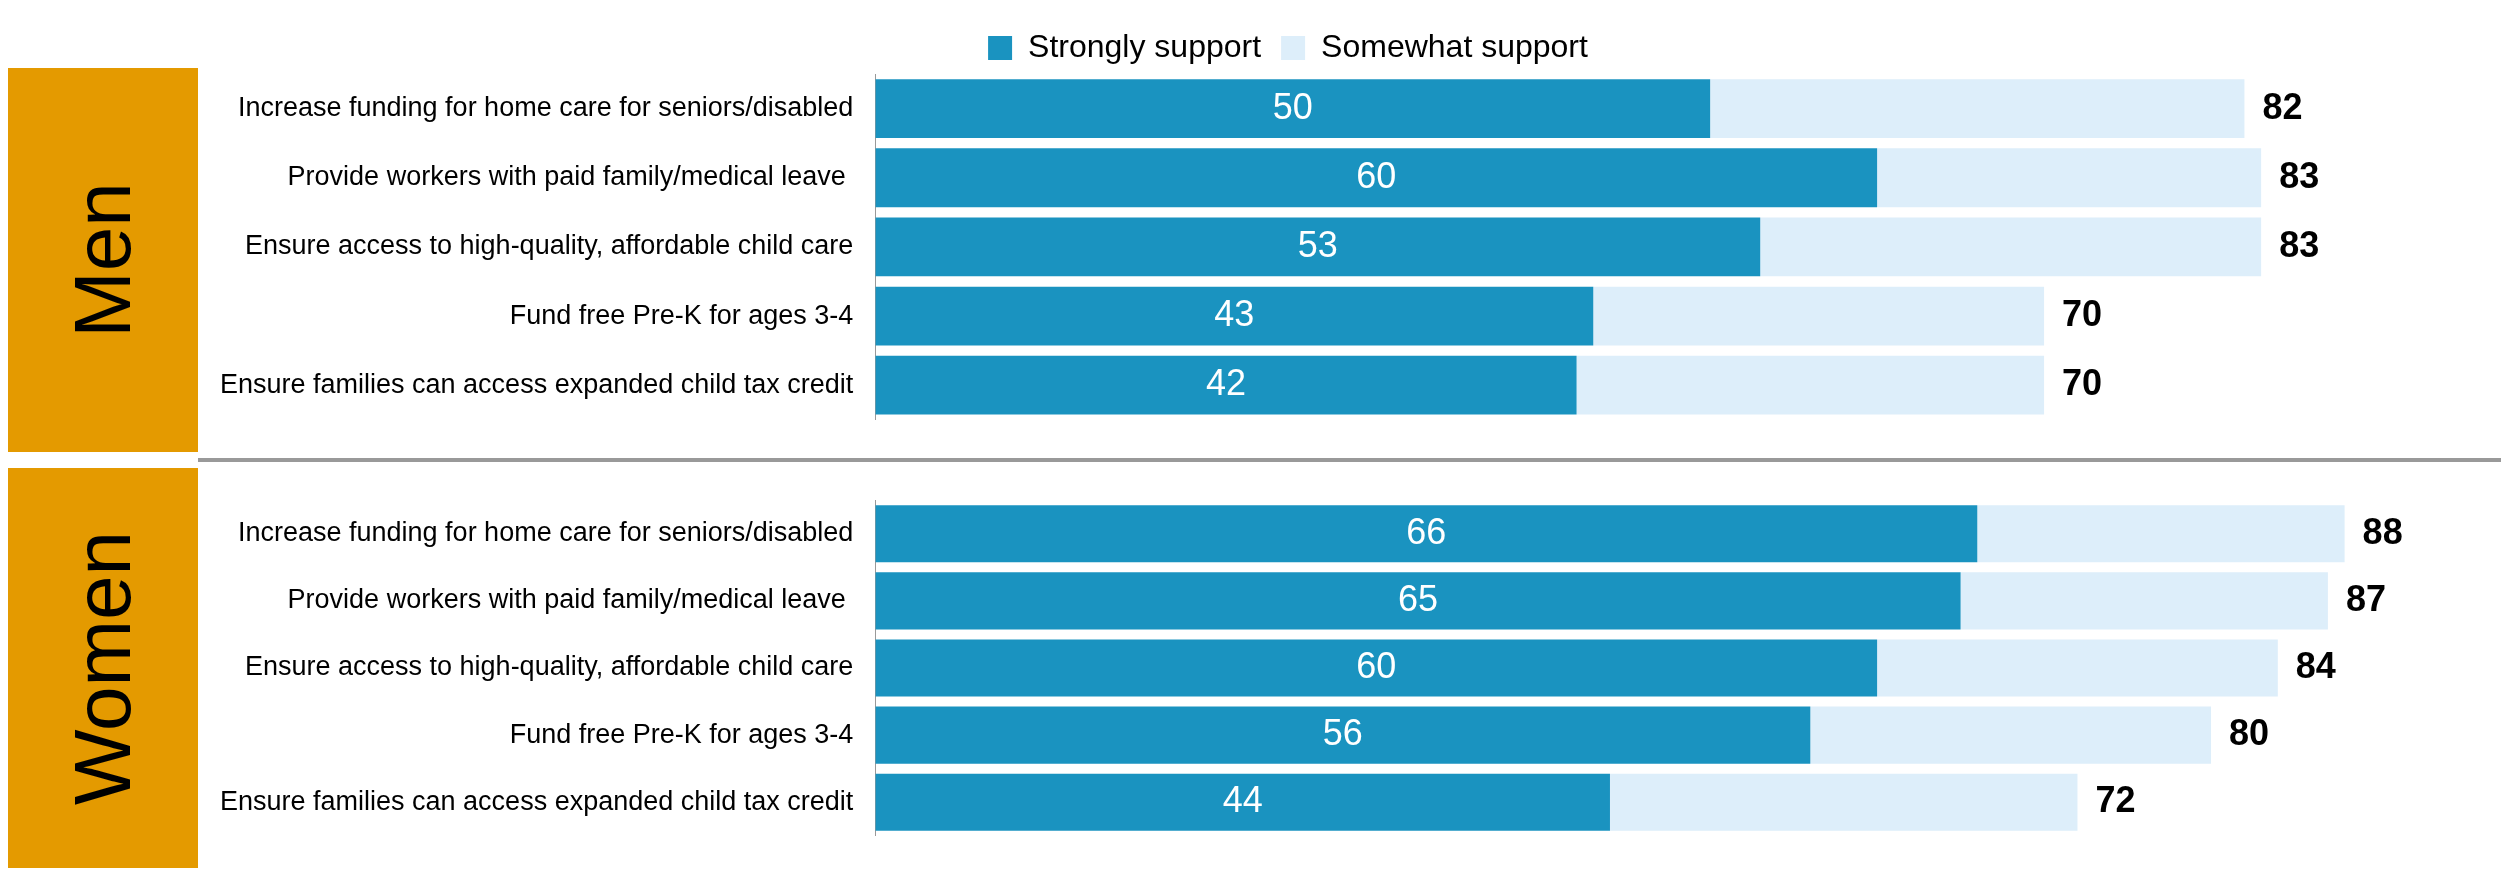 The width and height of the screenshot is (2509, 886). What do you see at coordinates (2282, 106) in the screenshot?
I see `total-label: 82` at bounding box center [2282, 106].